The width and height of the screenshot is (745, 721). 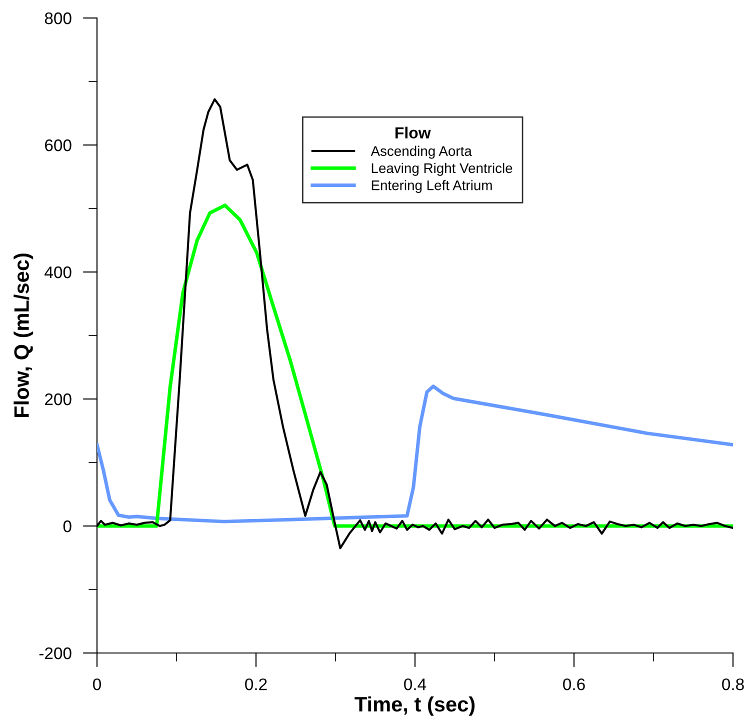 I want to click on y-tick-label: 0, so click(x=67, y=526).